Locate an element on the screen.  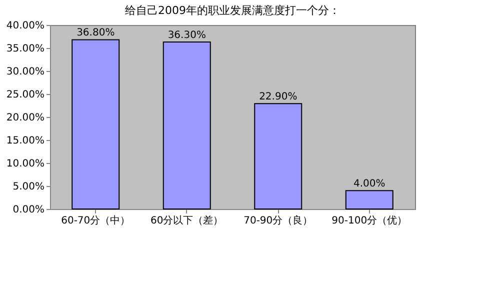
chart-title: 给自己2009年的职业发展满意度打一个分： is located at coordinates (232, 10).